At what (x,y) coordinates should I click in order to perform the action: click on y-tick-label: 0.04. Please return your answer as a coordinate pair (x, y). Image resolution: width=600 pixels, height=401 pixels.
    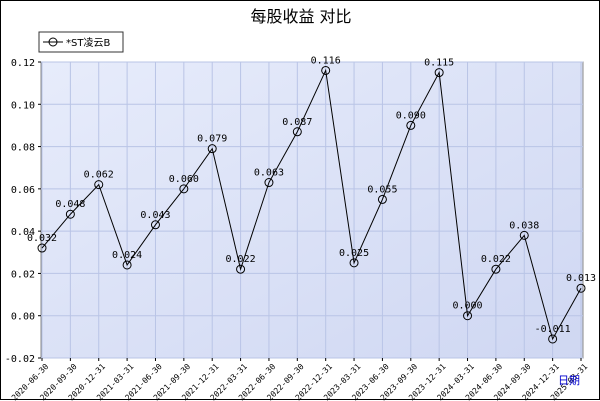
    Looking at the image, I should click on (23, 232).